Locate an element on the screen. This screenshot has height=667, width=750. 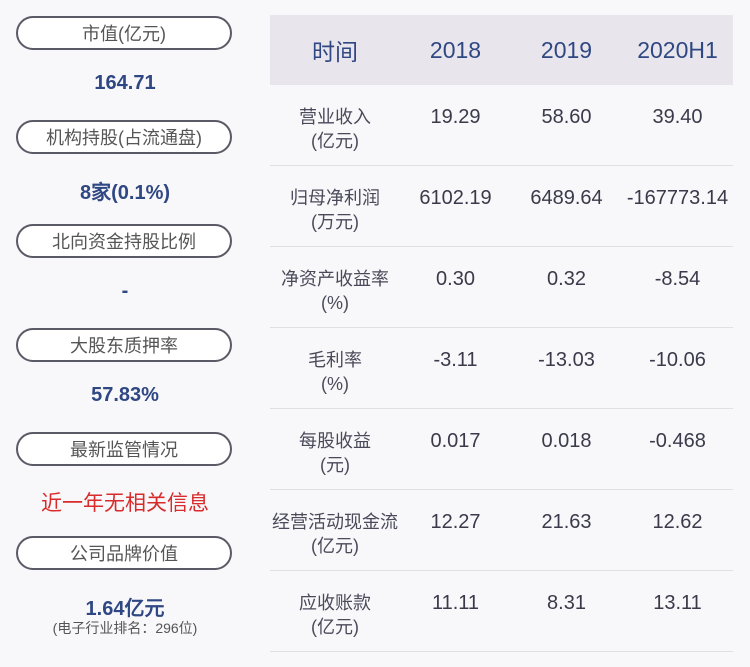
table-cell: 12.62 is located at coordinates (677, 522).